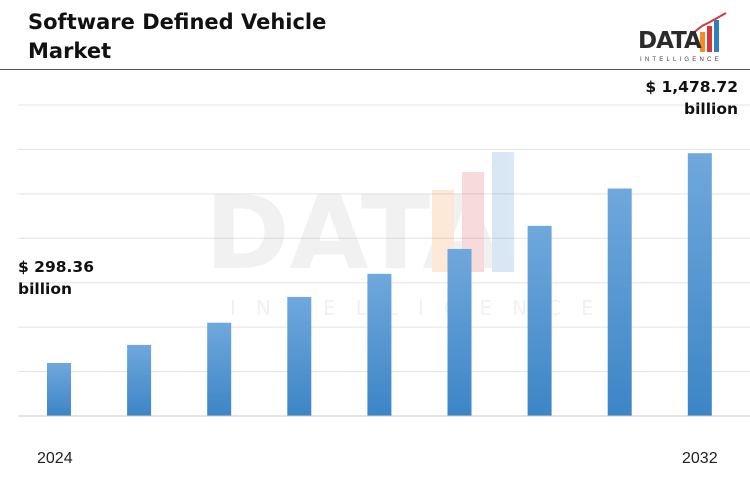 The height and width of the screenshot is (500, 750). What do you see at coordinates (681, 60) in the screenshot?
I see `logo-tagline: INTELLIGENCE` at bounding box center [681, 60].